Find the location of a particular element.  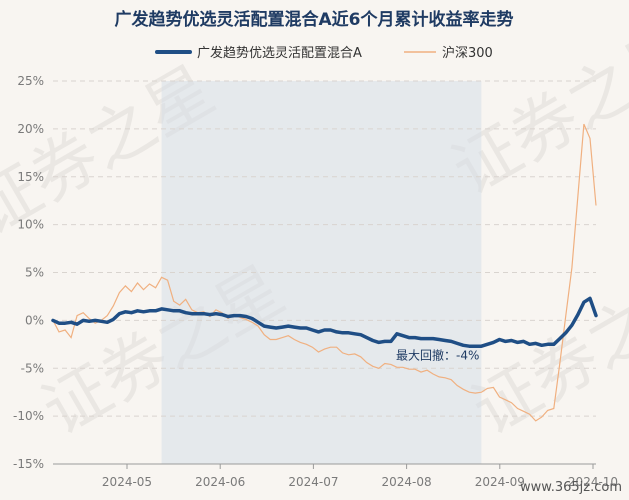

x-tick-label: 2024-06 is located at coordinates (220, 482).